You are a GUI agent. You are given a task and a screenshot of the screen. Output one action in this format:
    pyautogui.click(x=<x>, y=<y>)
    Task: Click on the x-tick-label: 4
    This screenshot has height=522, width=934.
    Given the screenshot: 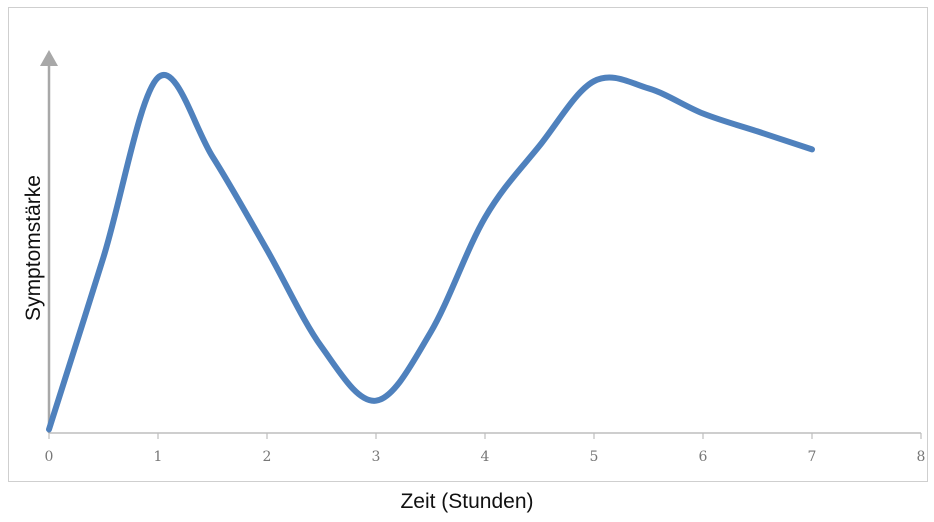 What is the action you would take?
    pyautogui.click(x=485, y=457)
    